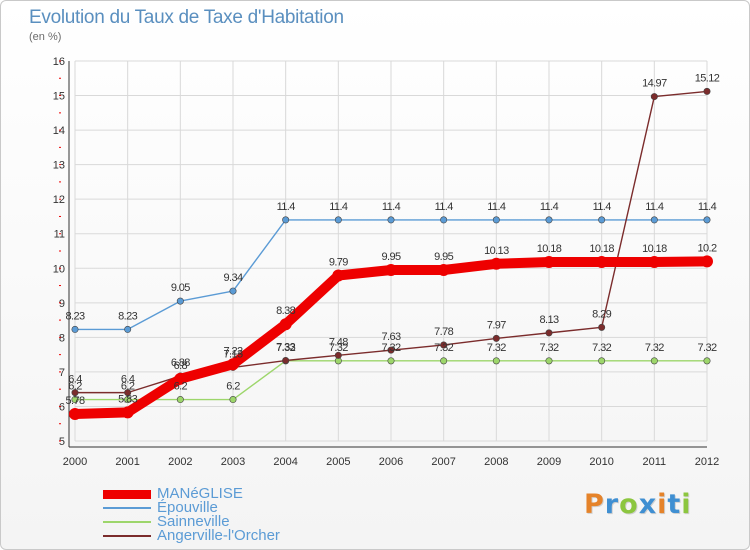 The width and height of the screenshot is (750, 550). What do you see at coordinates (674, 504) in the screenshot?
I see `logo-letter: t` at bounding box center [674, 504].